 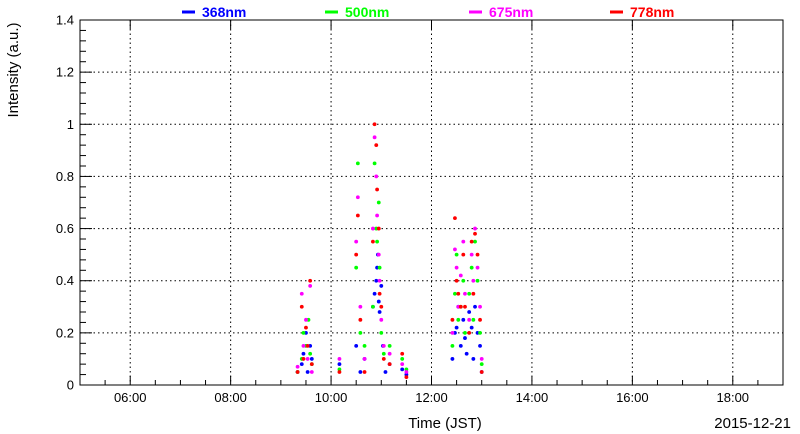 What do you see at coordinates (224, 12) in the screenshot?
I see `legend-label: 368nm` at bounding box center [224, 12].